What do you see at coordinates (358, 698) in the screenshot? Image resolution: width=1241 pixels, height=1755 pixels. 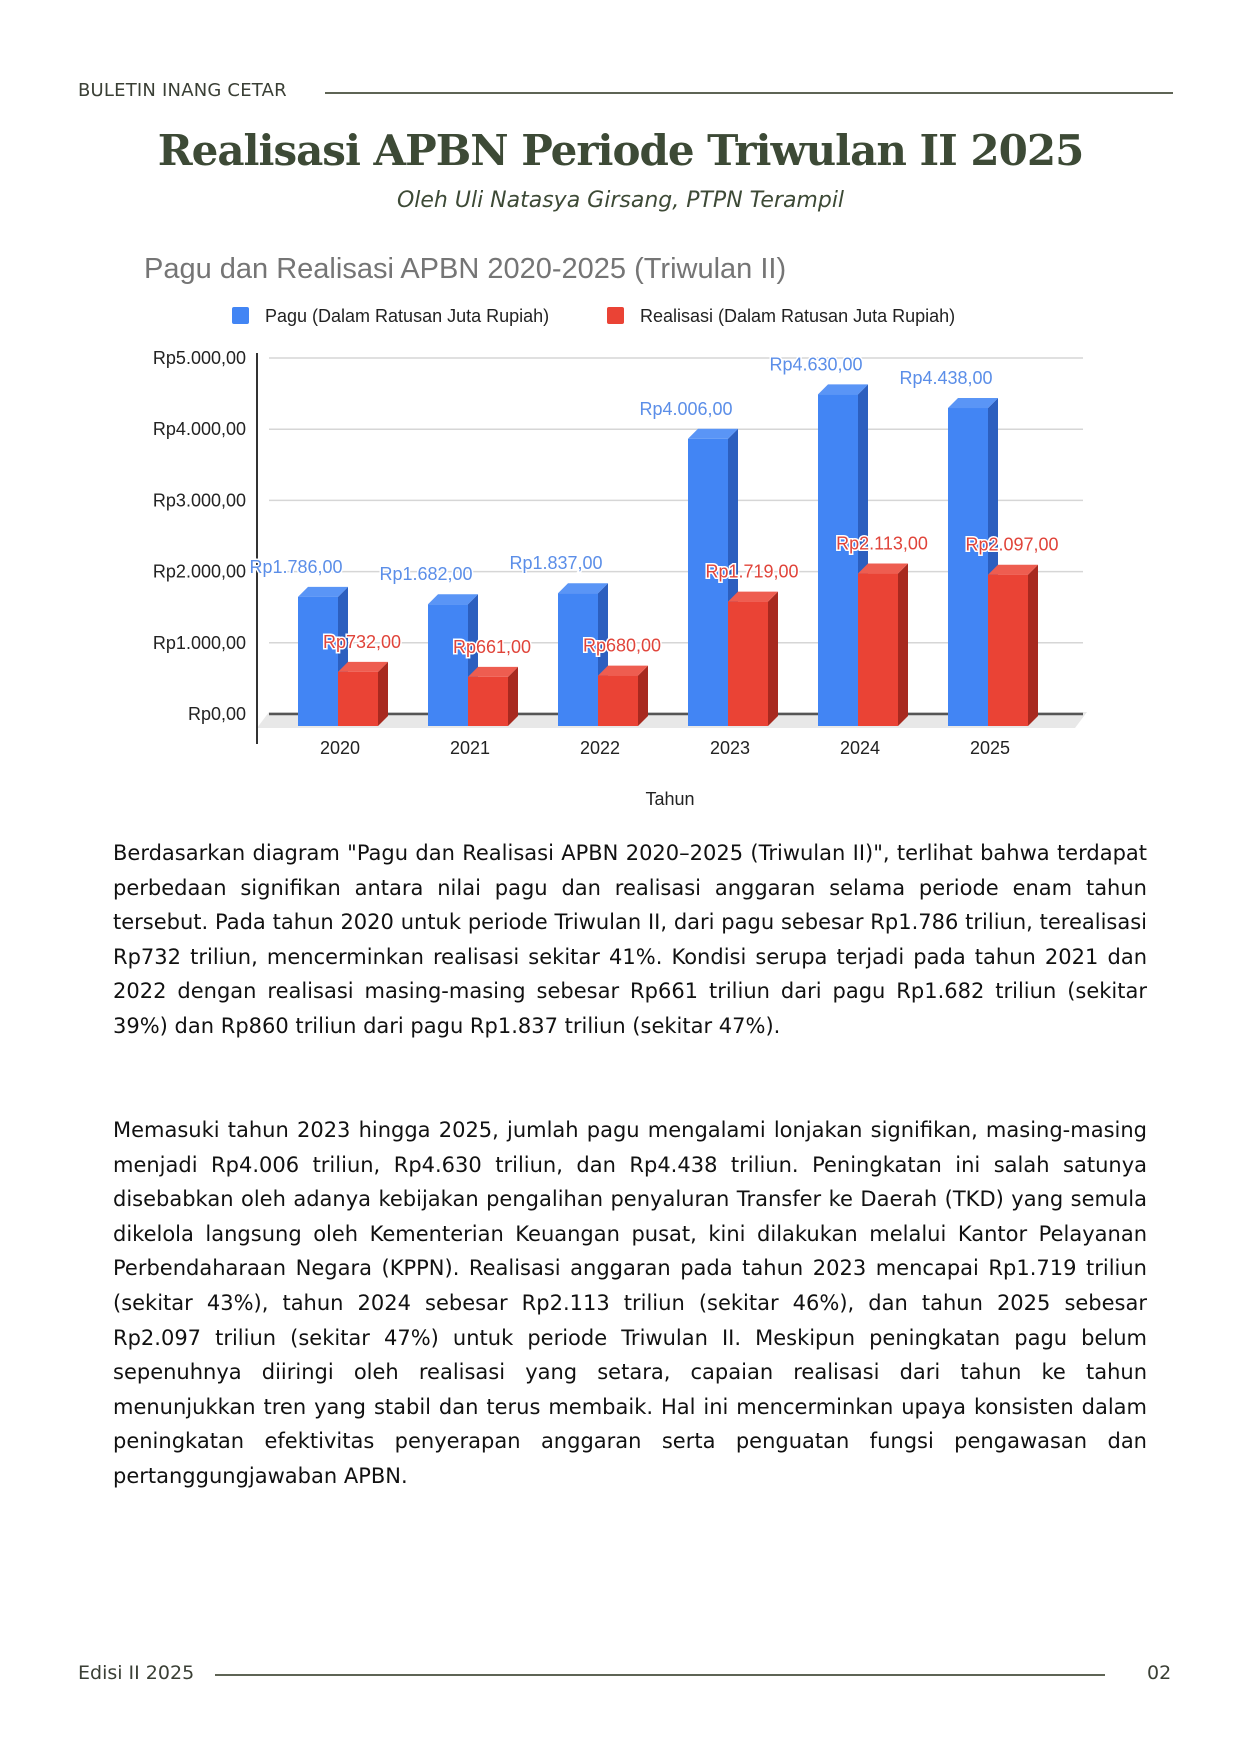 I see `realisasi-bar-2020` at bounding box center [358, 698].